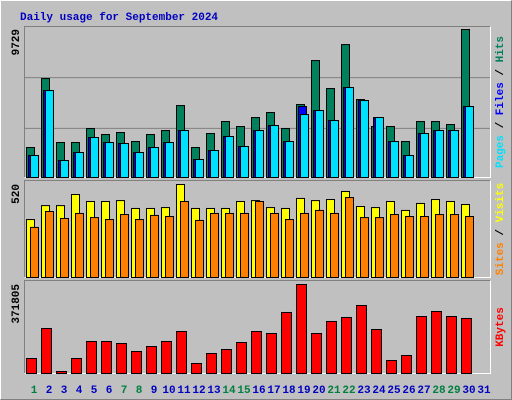  I want to click on x-tick-label: 12, so click(198, 391).